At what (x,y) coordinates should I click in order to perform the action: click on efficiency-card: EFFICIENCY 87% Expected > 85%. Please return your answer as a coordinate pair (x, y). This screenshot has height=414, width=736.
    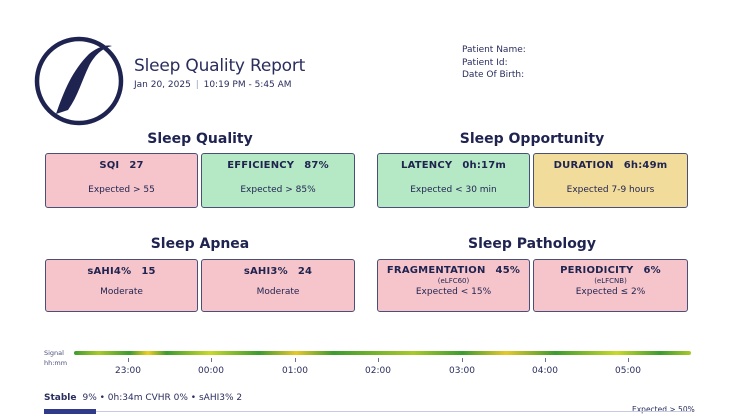
    Looking at the image, I should click on (278, 180).